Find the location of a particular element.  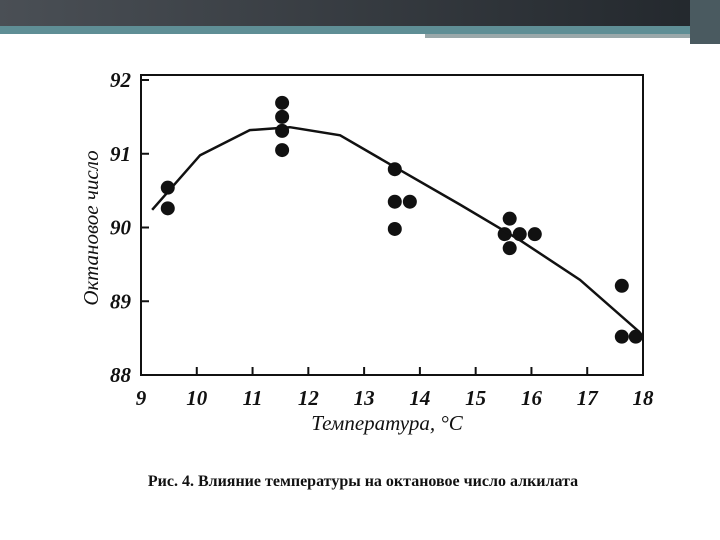

header-stripe is located at coordinates (360, 30).